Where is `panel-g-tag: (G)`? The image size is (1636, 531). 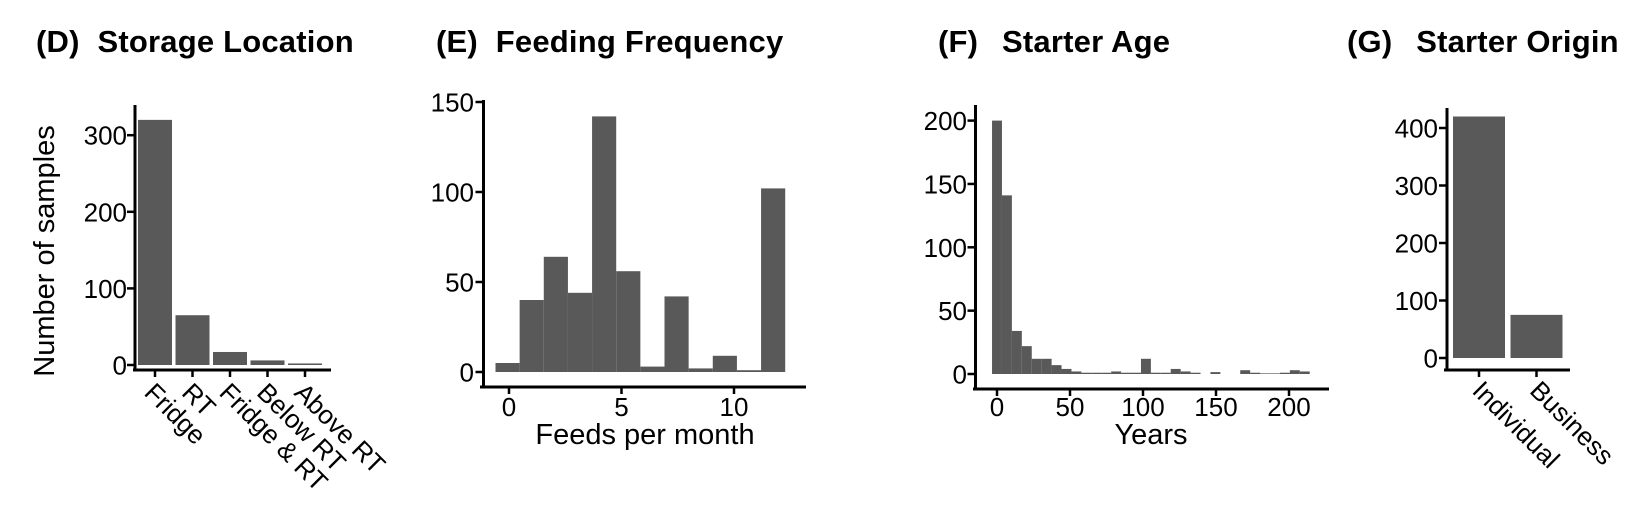
panel-g-tag: (G) is located at coordinates (1370, 41).